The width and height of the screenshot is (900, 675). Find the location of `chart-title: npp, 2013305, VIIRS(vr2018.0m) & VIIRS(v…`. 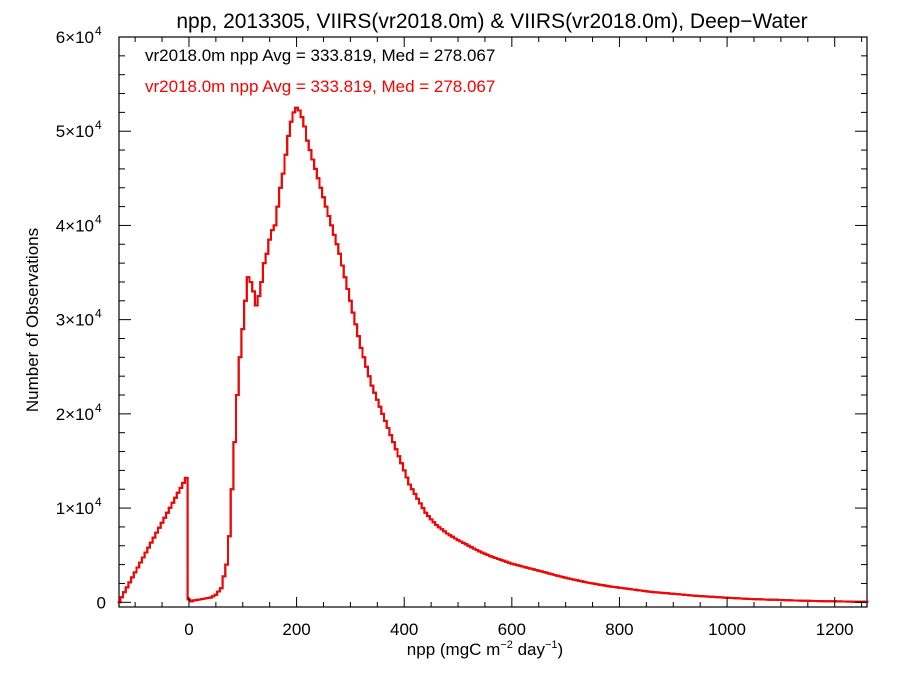

chart-title: npp, 2013305, VIIRS(vr2018.0m) & VIIRS(v… is located at coordinates (491, 21).